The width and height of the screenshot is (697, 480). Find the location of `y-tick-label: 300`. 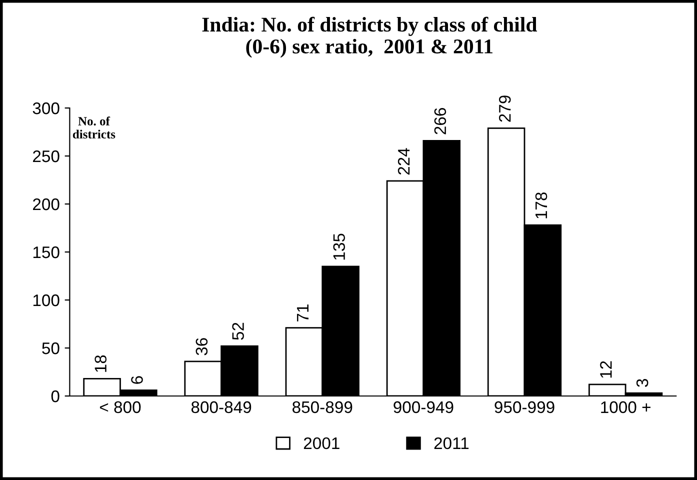

y-tick-label: 300 is located at coordinates (46, 108).